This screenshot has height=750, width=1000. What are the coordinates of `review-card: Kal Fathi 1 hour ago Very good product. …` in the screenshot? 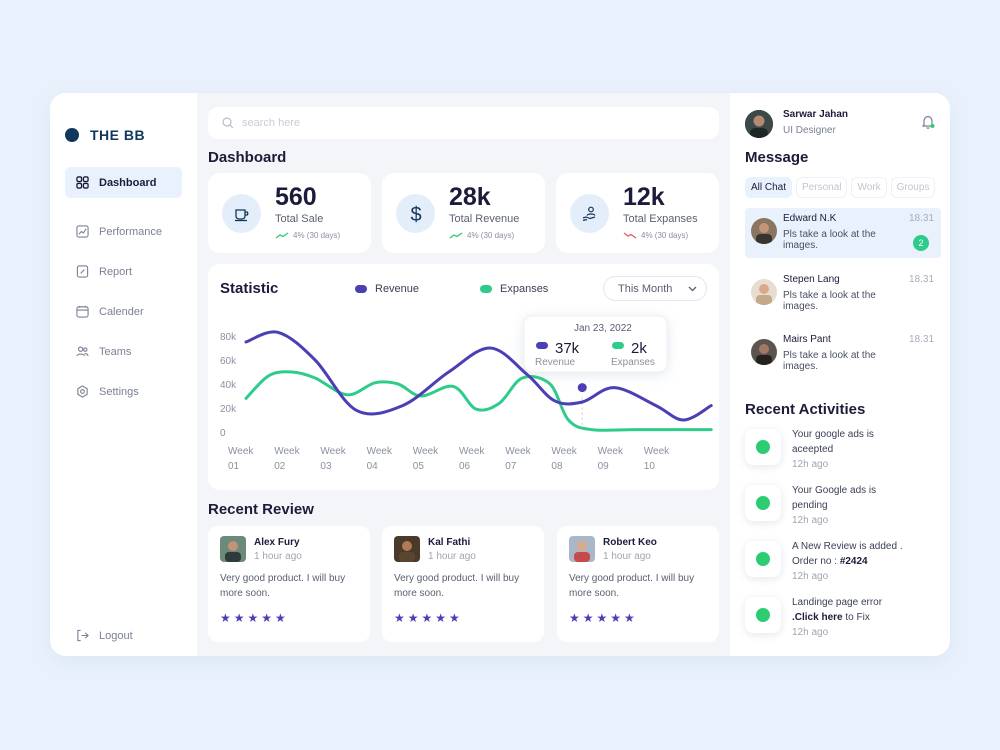 It's located at (463, 584).